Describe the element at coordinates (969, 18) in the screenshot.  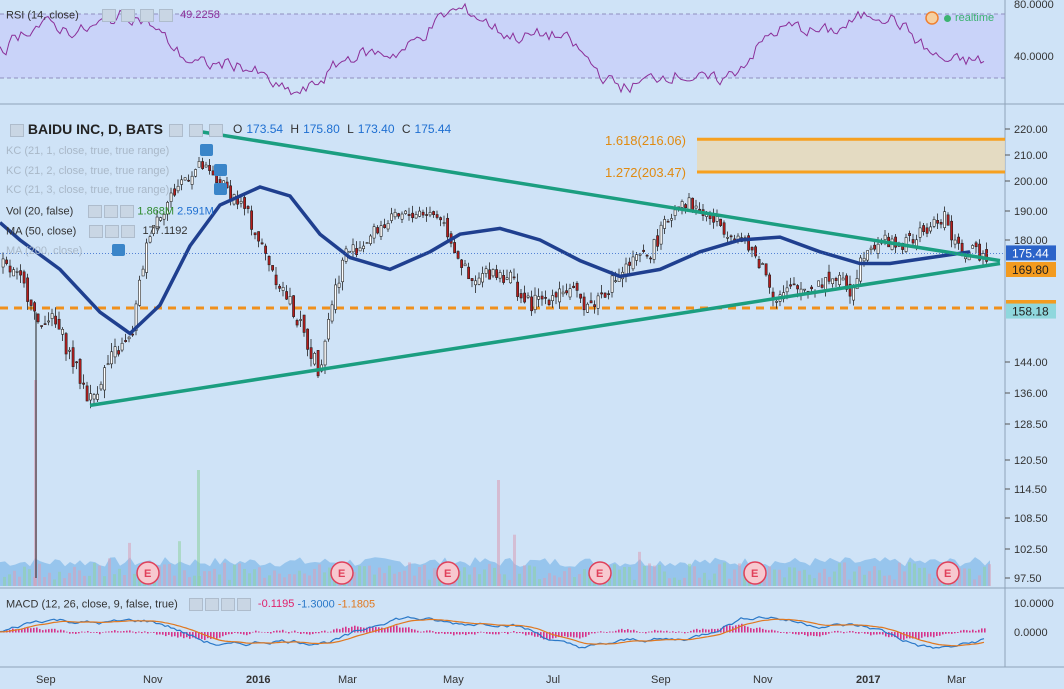
I see `realtime-indicator: realtime` at that location.